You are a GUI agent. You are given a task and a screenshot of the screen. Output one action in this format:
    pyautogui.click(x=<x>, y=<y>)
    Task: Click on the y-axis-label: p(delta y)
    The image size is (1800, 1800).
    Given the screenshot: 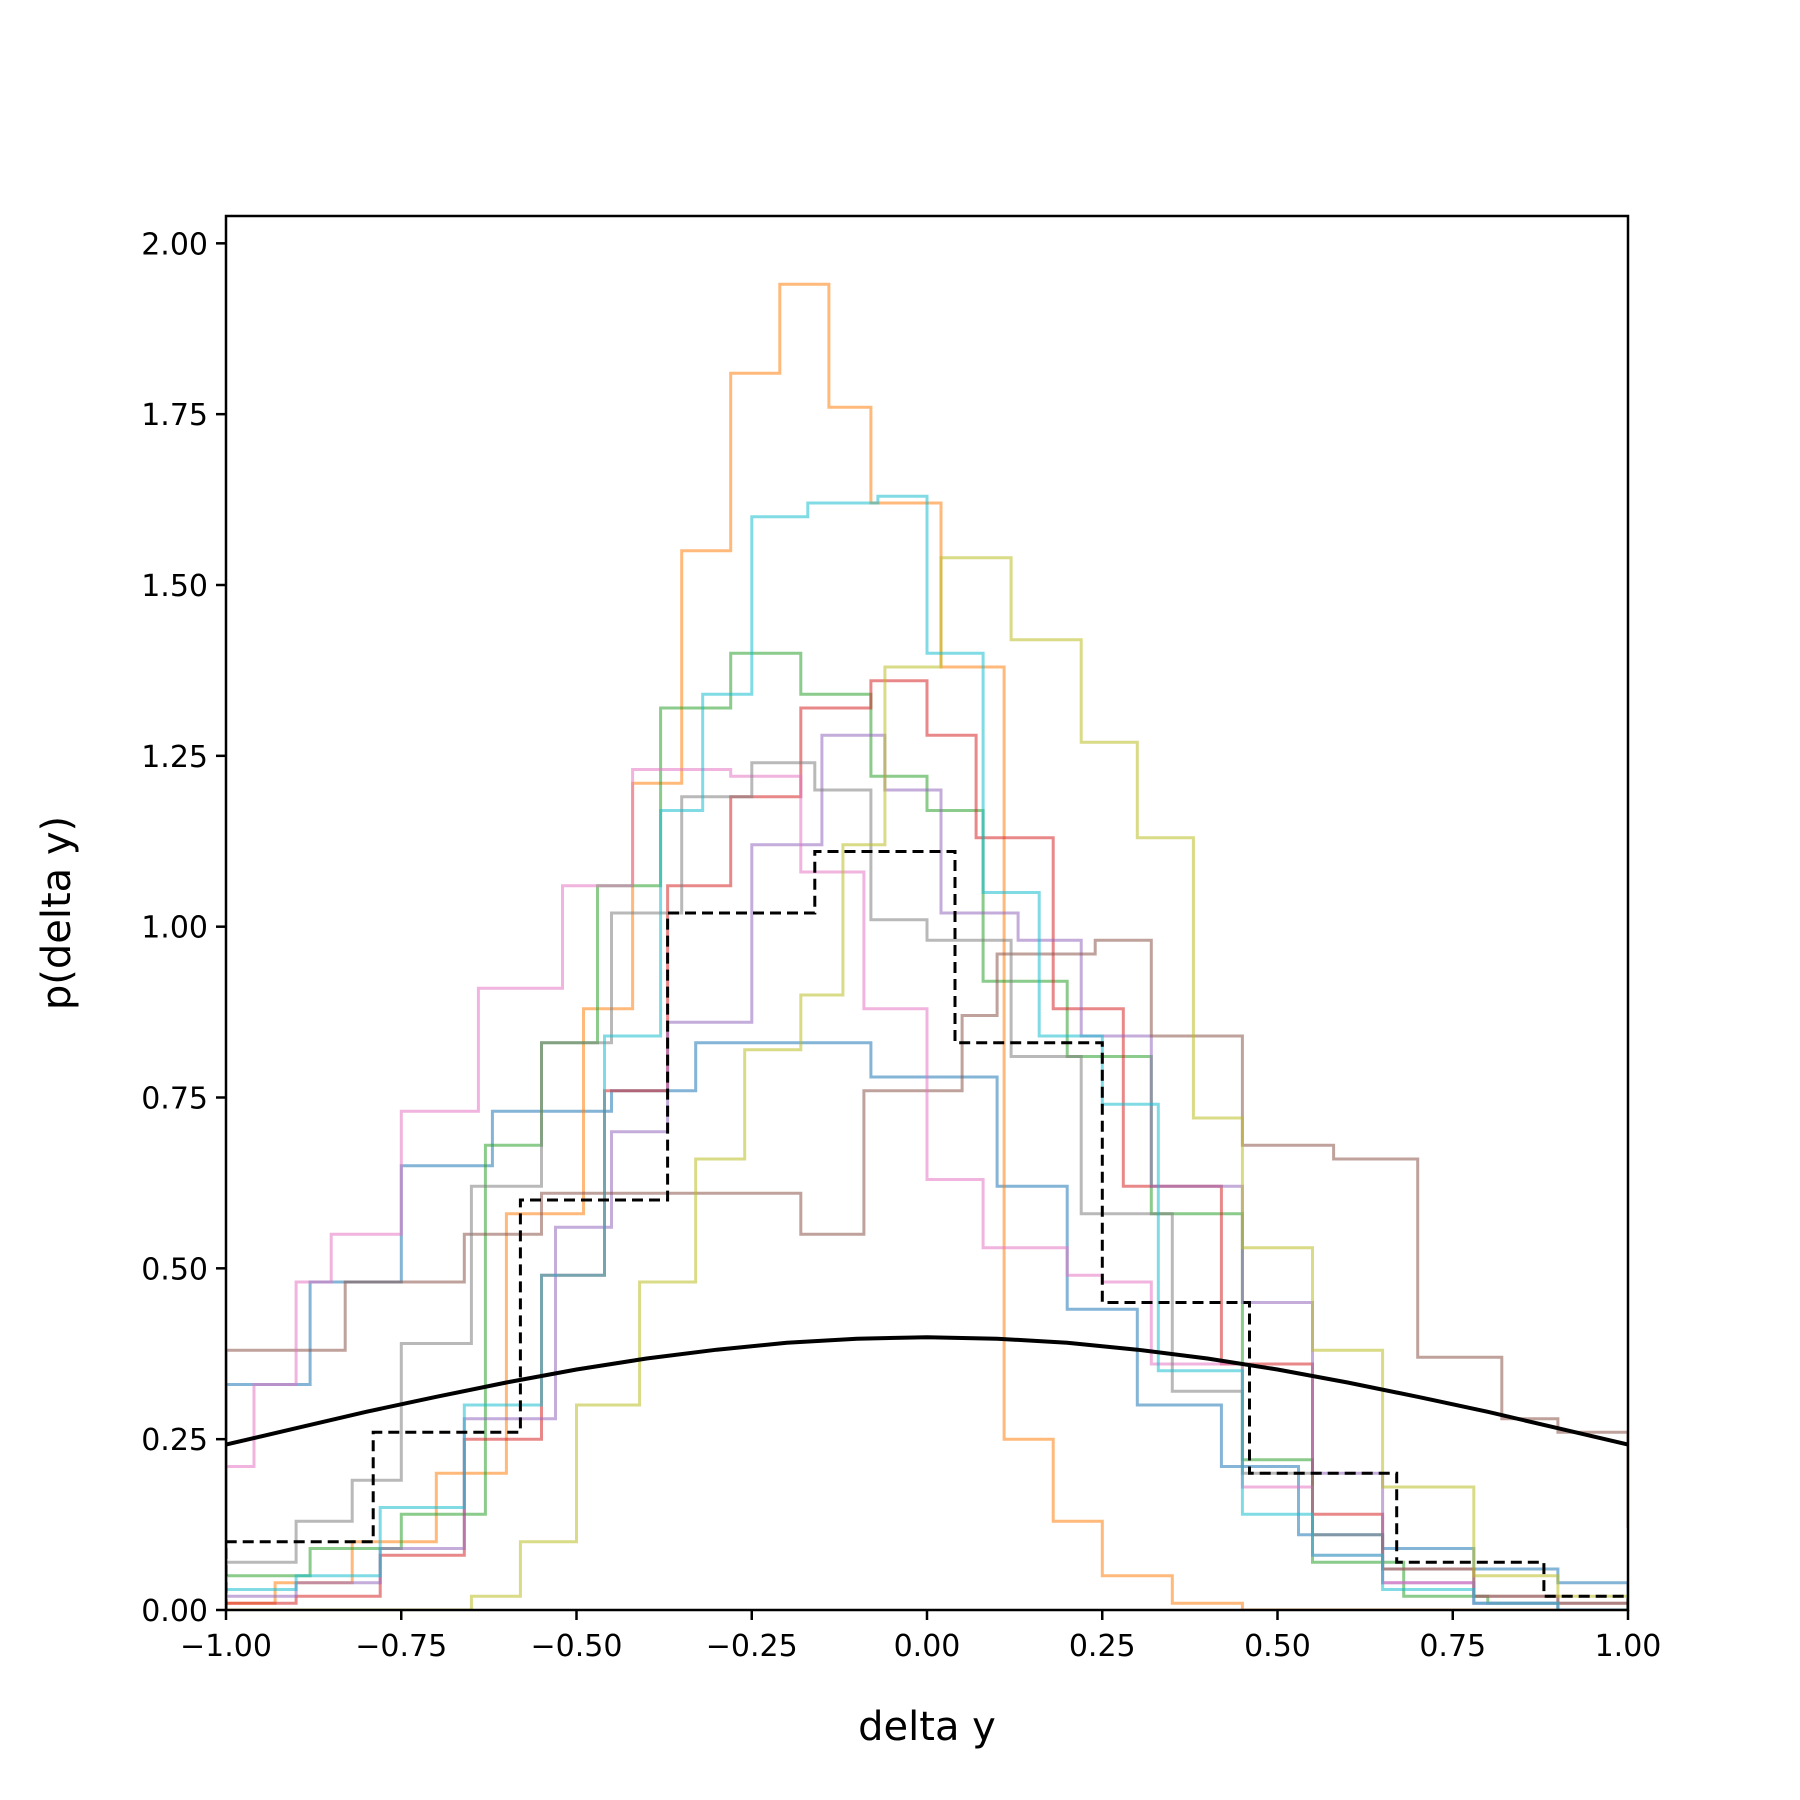 What is the action you would take?
    pyautogui.click(x=57, y=913)
    